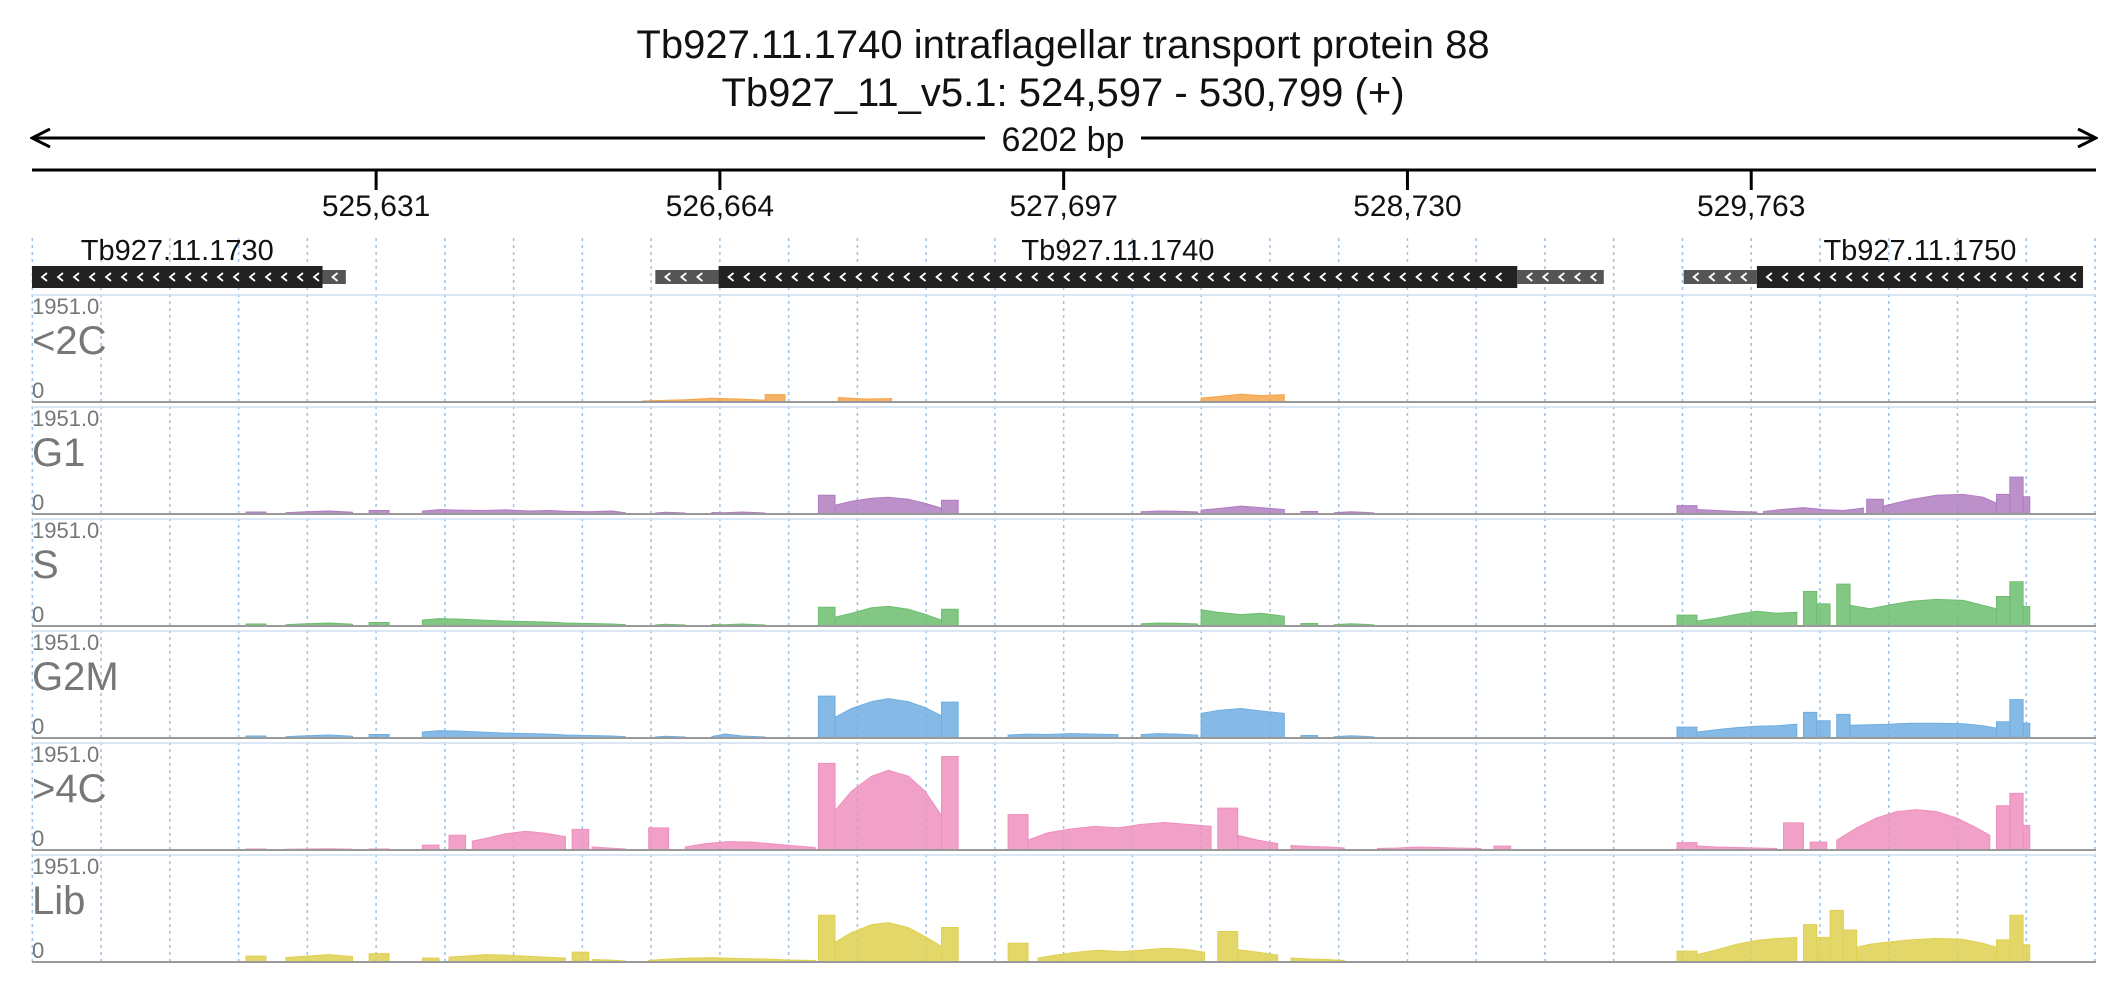  Describe the element at coordinates (1063, 138) in the screenshot. I see `span-label-bg` at that location.